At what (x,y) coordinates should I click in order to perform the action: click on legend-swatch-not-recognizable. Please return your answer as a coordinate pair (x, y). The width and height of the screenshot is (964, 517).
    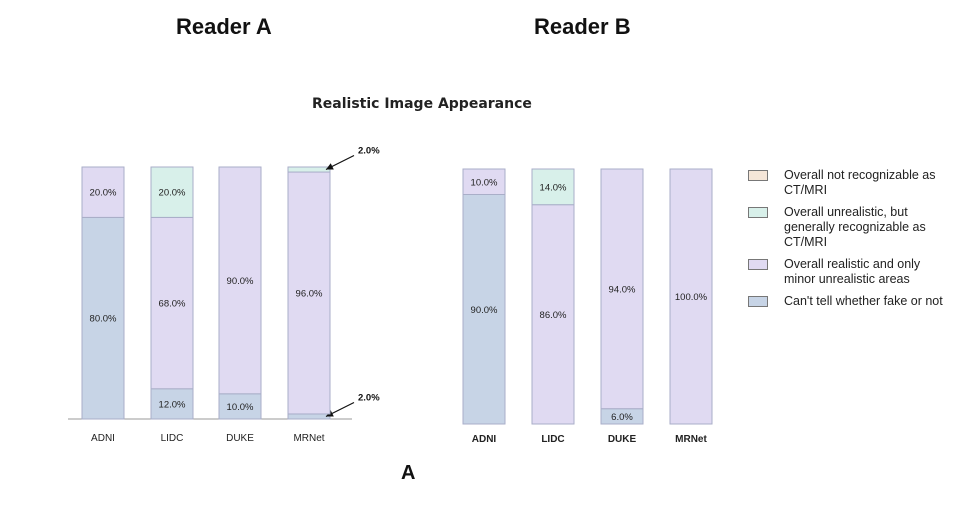
    Looking at the image, I should click on (758, 175).